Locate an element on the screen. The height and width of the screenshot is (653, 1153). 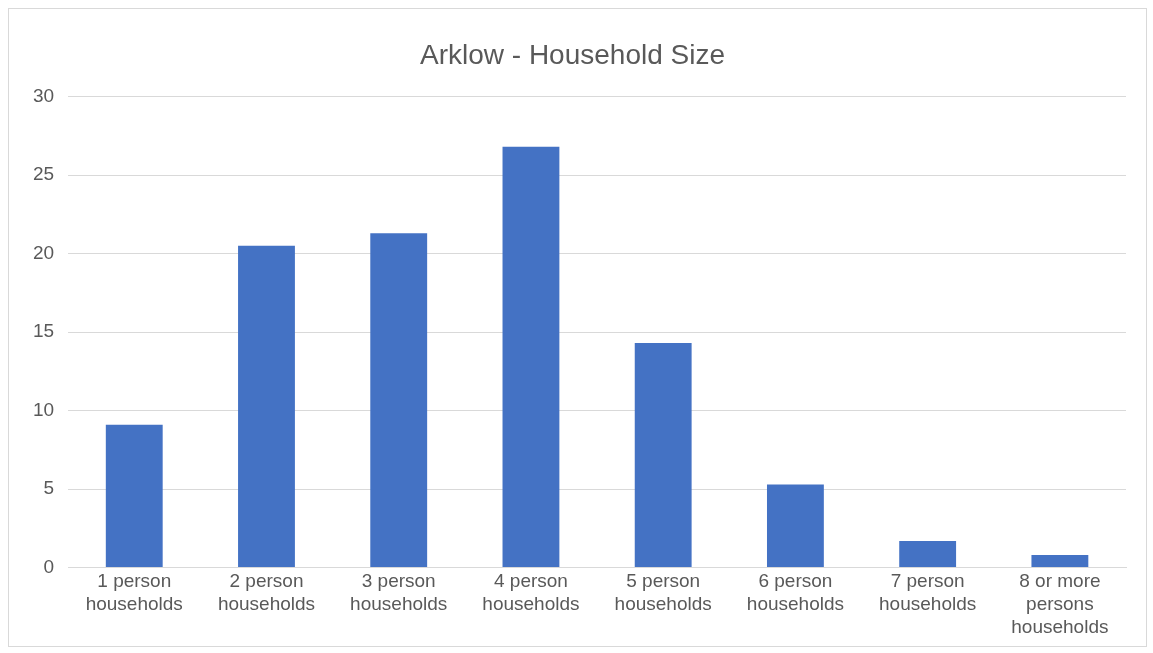
y-tick-label: 10 is located at coordinates (43, 409).